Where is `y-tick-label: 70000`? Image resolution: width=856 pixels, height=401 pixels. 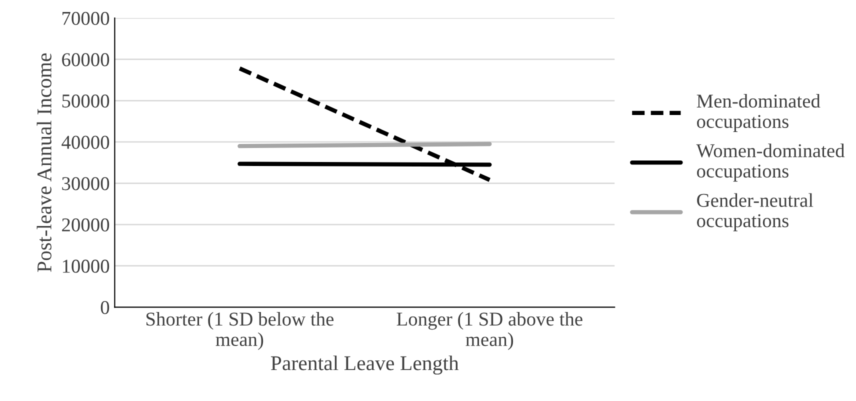 y-tick-label: 70000 is located at coordinates (86, 18).